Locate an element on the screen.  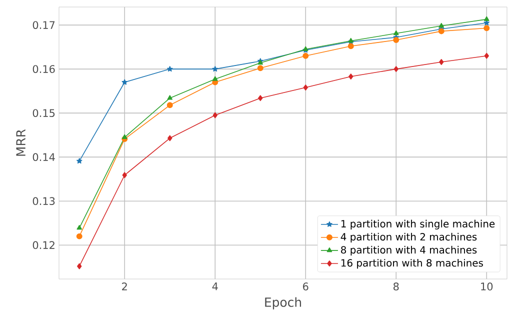
y-tick-label: 0.16 is located at coordinates (43, 69).